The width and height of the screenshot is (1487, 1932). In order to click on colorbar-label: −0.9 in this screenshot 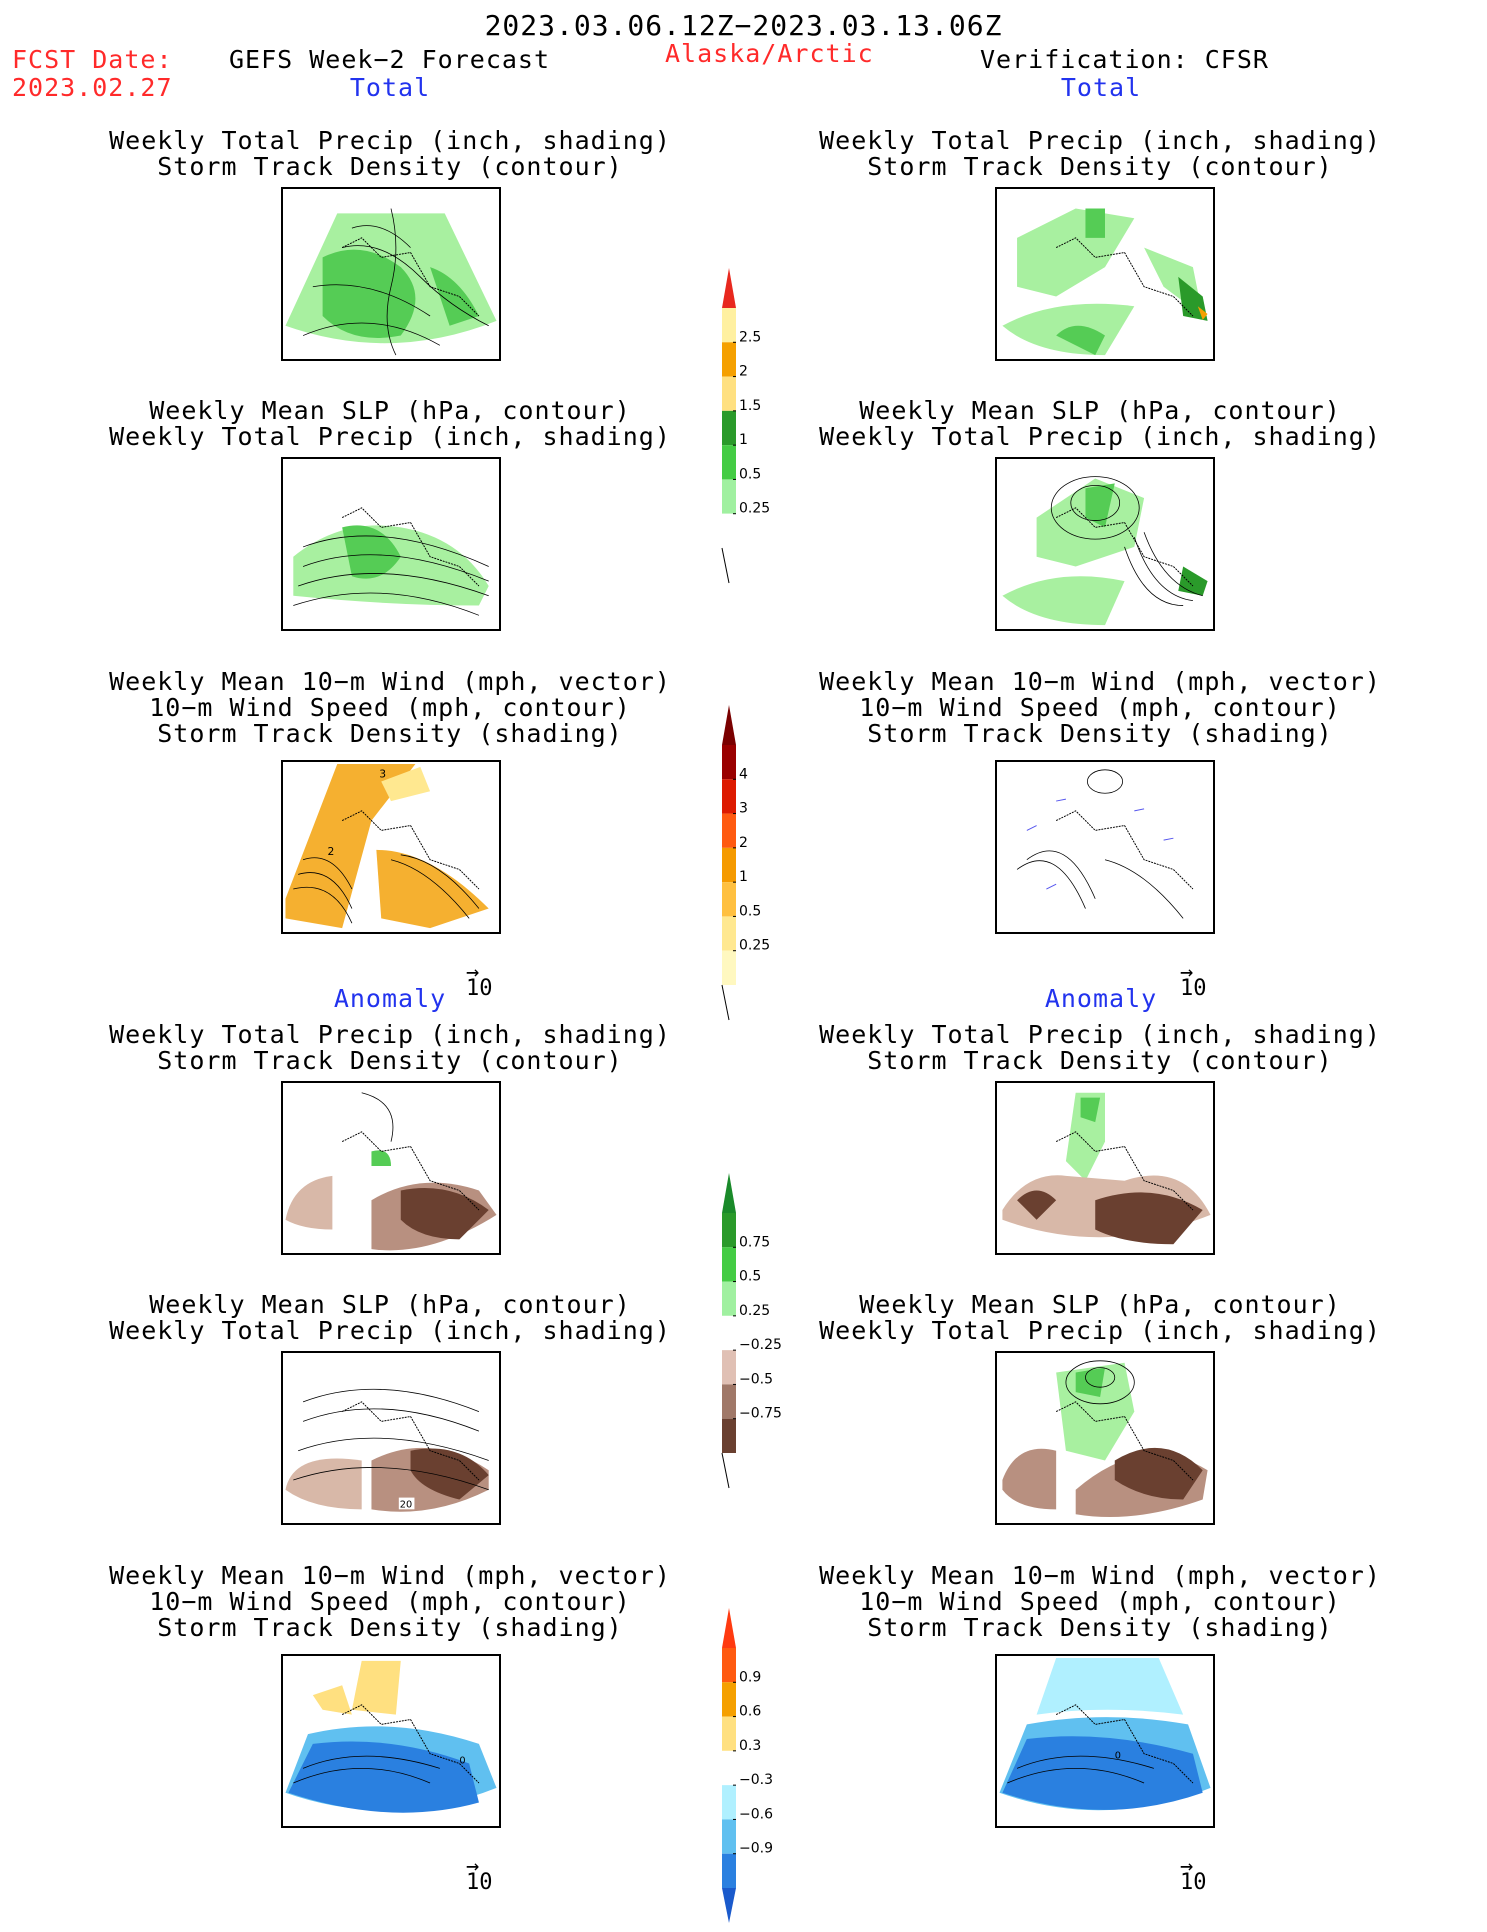, I will do `click(756, 1849)`.